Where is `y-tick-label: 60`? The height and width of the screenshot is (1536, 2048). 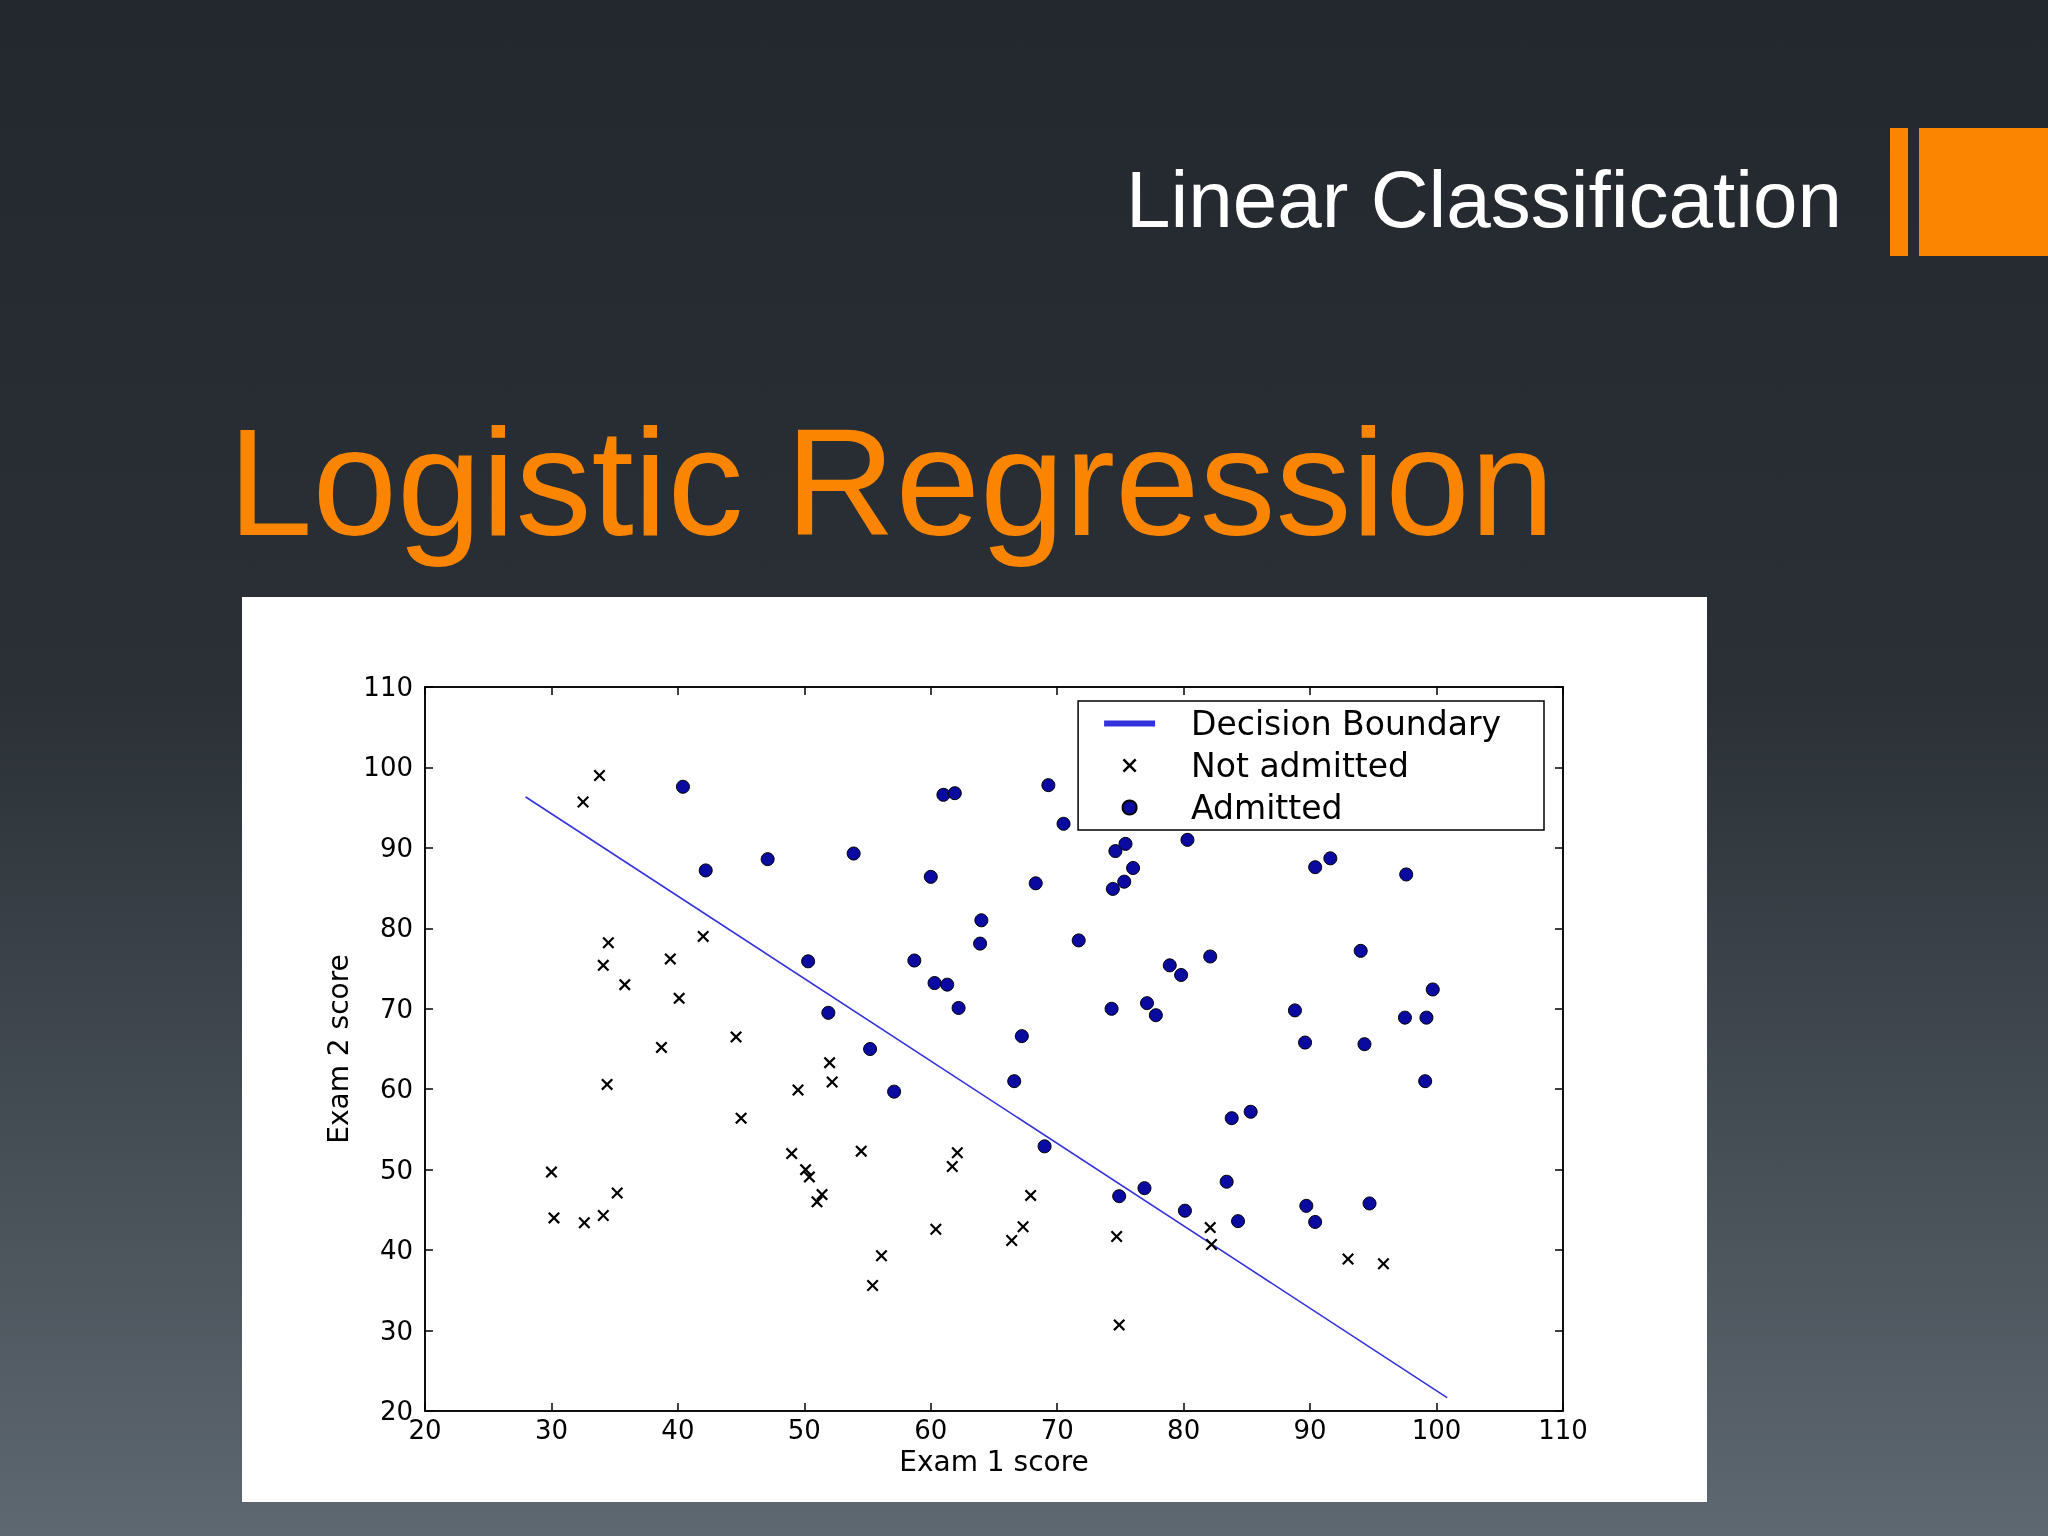
y-tick-label: 60 is located at coordinates (396, 1089).